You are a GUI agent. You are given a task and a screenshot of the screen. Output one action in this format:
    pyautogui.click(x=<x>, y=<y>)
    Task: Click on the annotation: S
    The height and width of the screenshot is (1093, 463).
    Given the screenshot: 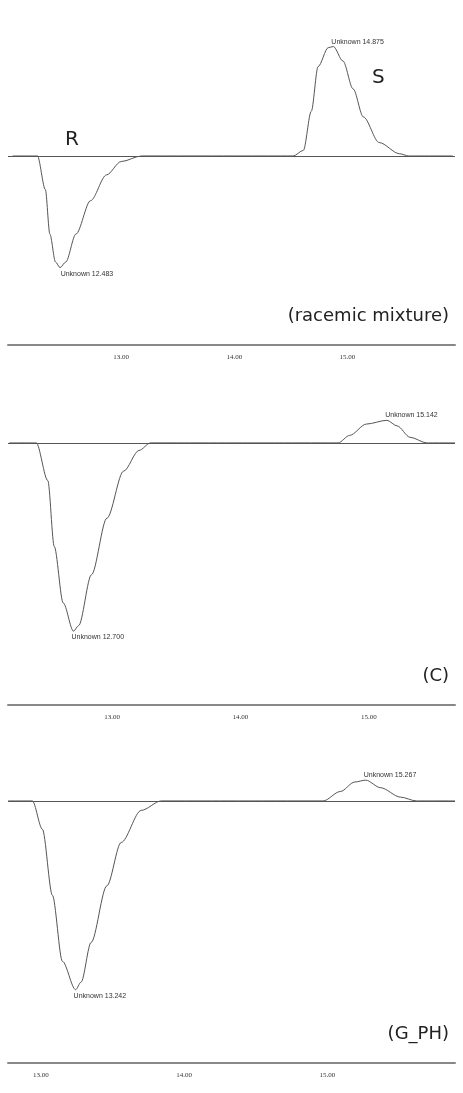 What is the action you would take?
    pyautogui.click(x=378, y=76)
    